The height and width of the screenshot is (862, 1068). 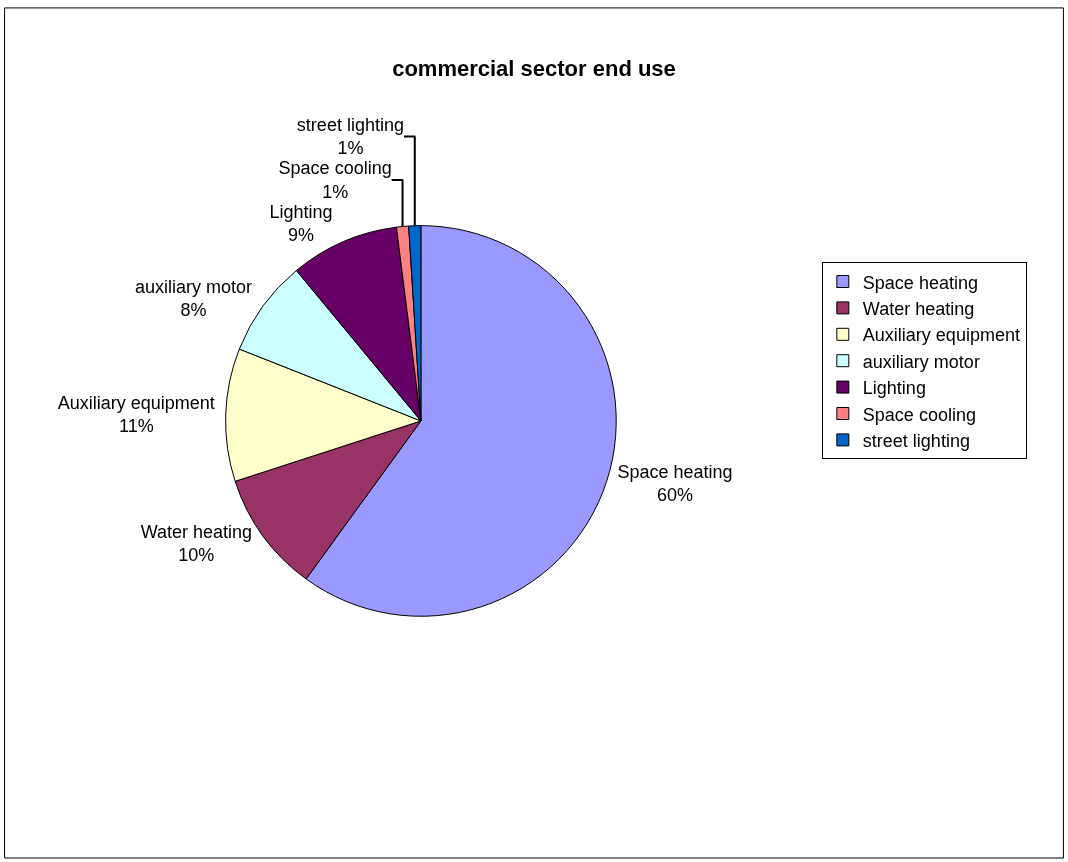 I want to click on legend-label: auxiliary motor, so click(x=921, y=361).